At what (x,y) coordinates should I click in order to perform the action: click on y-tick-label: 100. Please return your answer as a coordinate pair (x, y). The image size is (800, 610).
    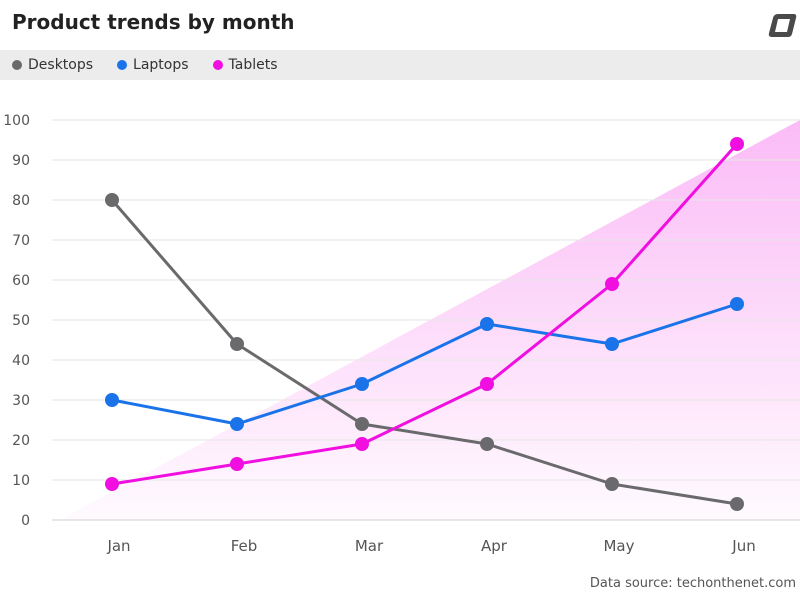
    Looking at the image, I should click on (16, 121).